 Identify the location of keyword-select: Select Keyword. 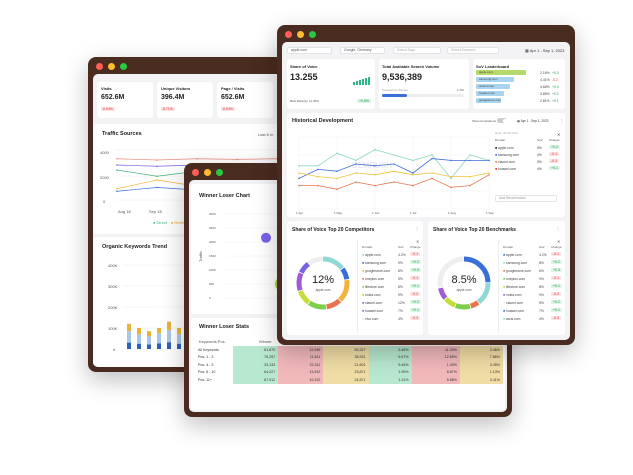
(473, 50).